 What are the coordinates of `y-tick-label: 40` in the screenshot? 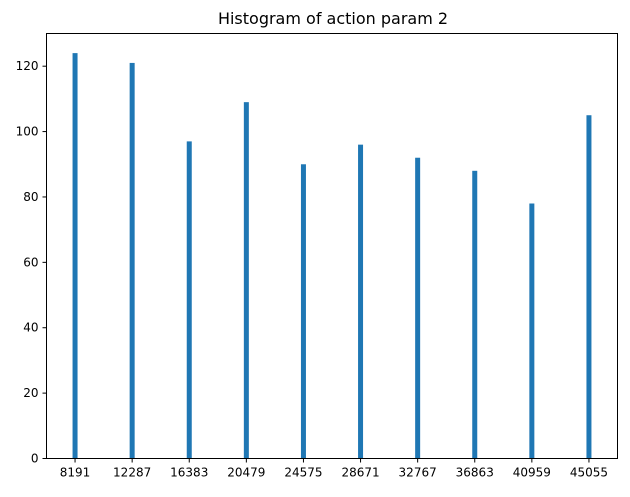 It's located at (30, 328).